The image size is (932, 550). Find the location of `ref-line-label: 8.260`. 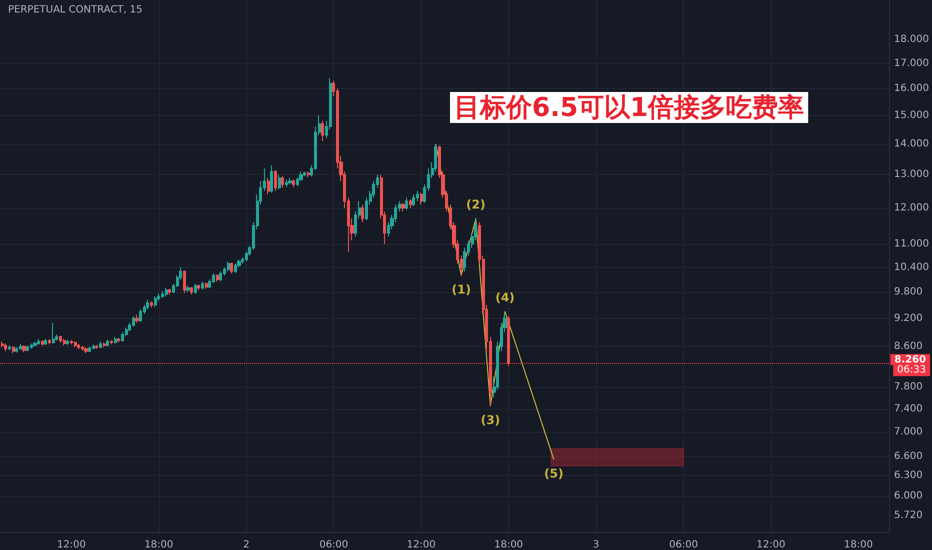

ref-line-label: 8.260 is located at coordinates (910, 360).